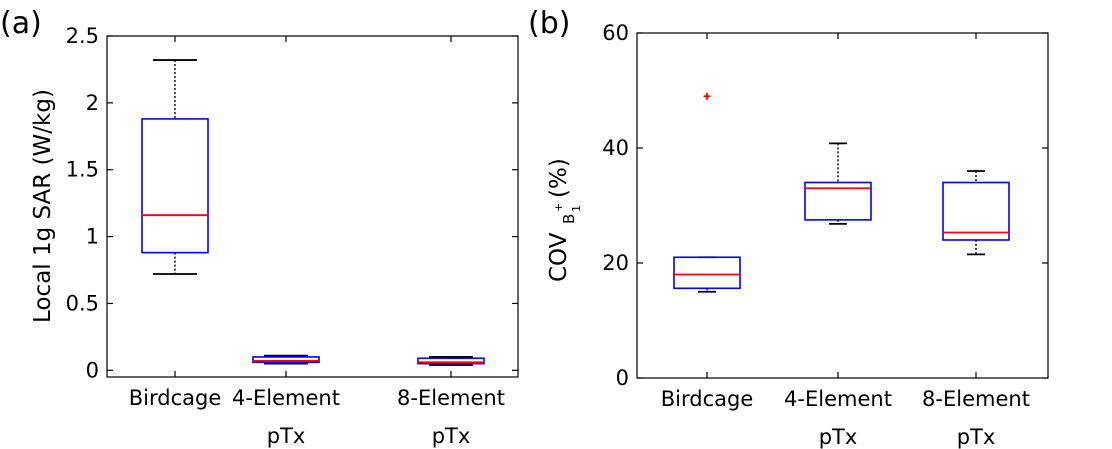  What do you see at coordinates (615, 148) in the screenshot?
I see `ytick-label: 40` at bounding box center [615, 148].